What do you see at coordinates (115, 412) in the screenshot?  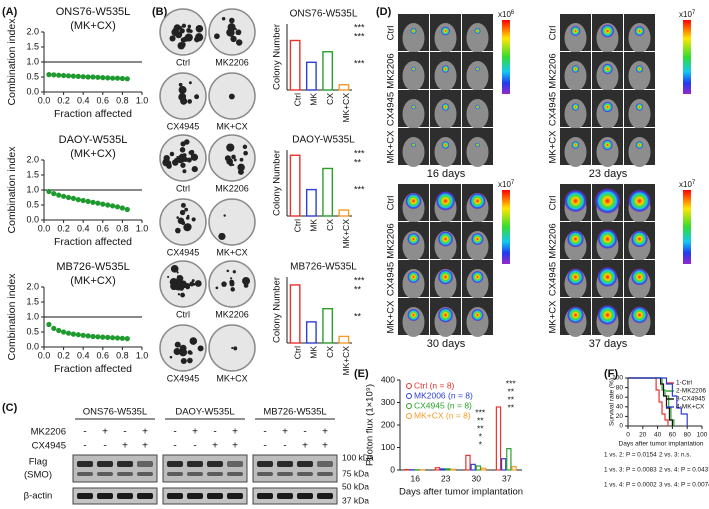 I see `cell-line: ONS76-W535L` at bounding box center [115, 412].